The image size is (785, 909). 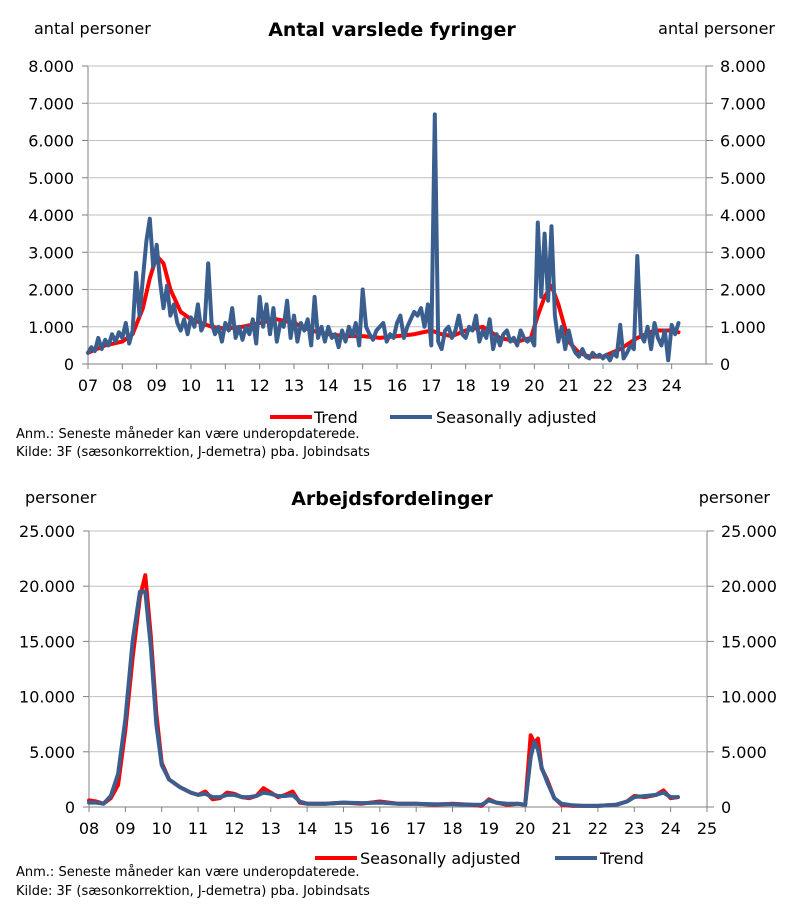 I want to click on chart-1-legend: Trend Seasonally adjusted, so click(x=433, y=417).